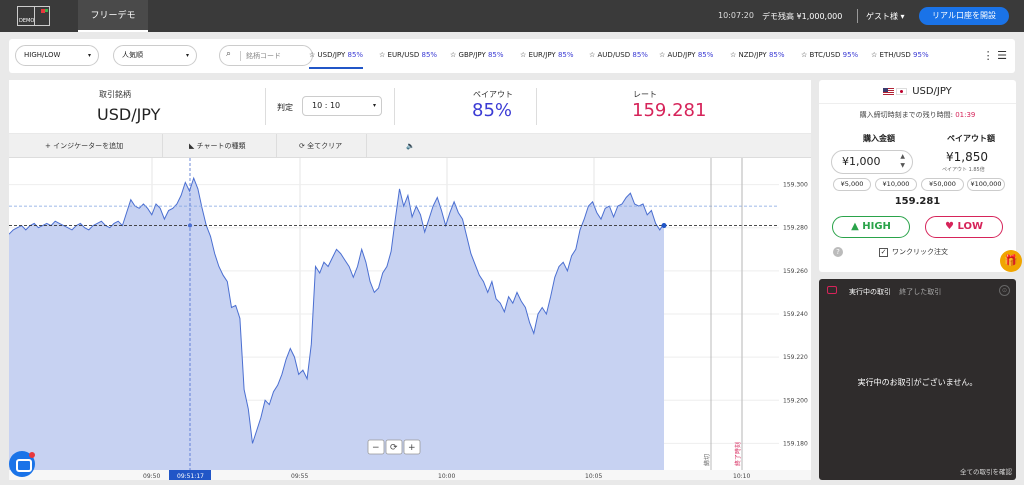 The image size is (1024, 485). What do you see at coordinates (795, 357) in the screenshot?
I see `y-tick-label: 159.220` at bounding box center [795, 357].